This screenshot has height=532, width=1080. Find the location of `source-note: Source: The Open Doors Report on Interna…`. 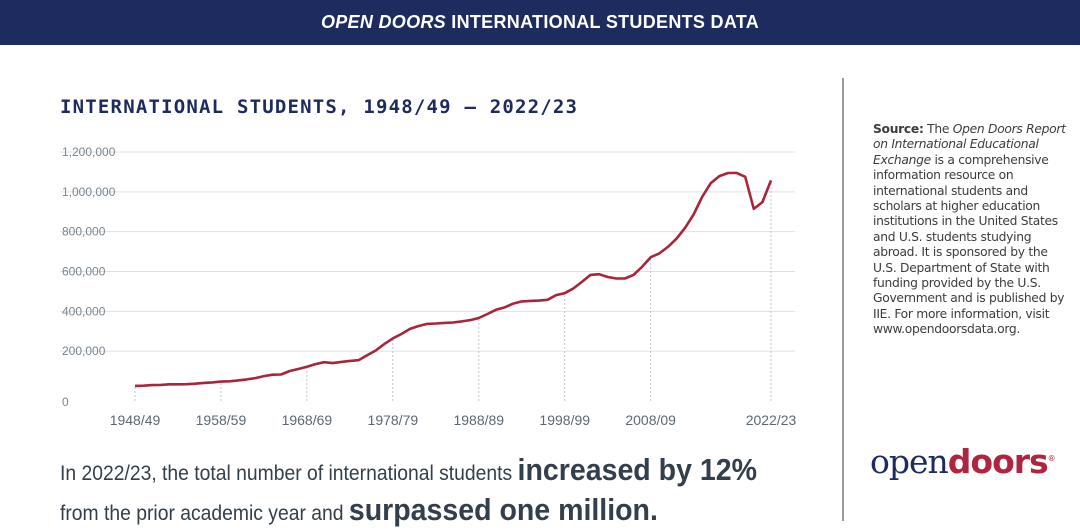

source-note: Source: The Open Doors Report on Interna… is located at coordinates (973, 230).